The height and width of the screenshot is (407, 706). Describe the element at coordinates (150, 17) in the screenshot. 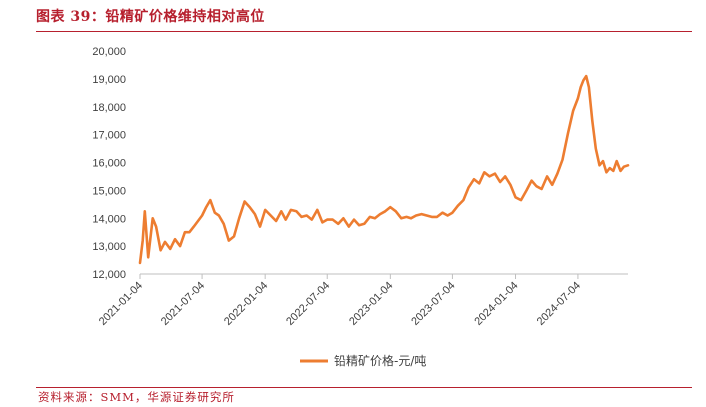

I see `figure-title: 图表 39：铅精矿价格维持相对高位` at that location.